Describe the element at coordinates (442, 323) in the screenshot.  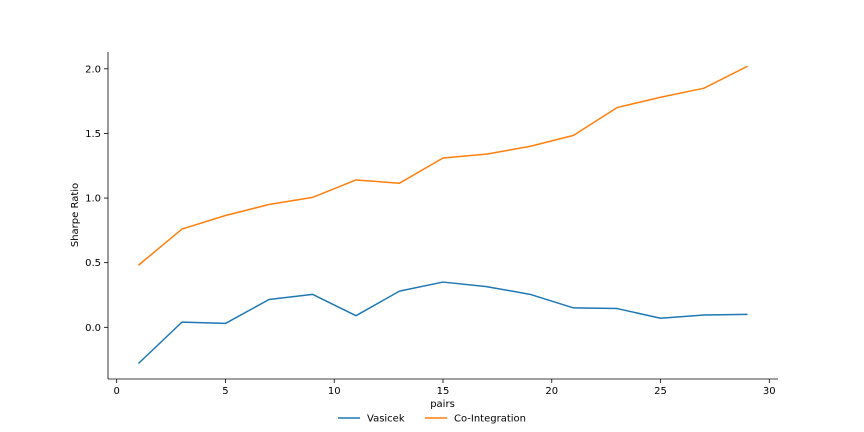
I see `series-line-vasicek` at that location.